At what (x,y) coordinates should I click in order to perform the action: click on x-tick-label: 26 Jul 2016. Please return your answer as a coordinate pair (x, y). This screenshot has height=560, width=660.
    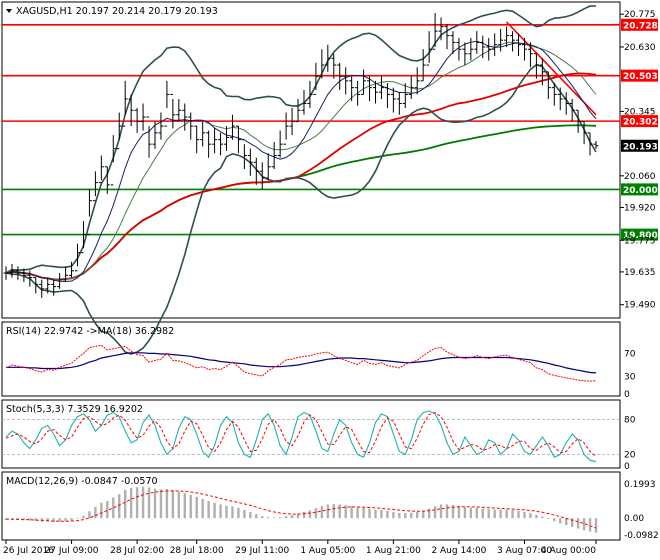
    Looking at the image, I should click on (28, 551).